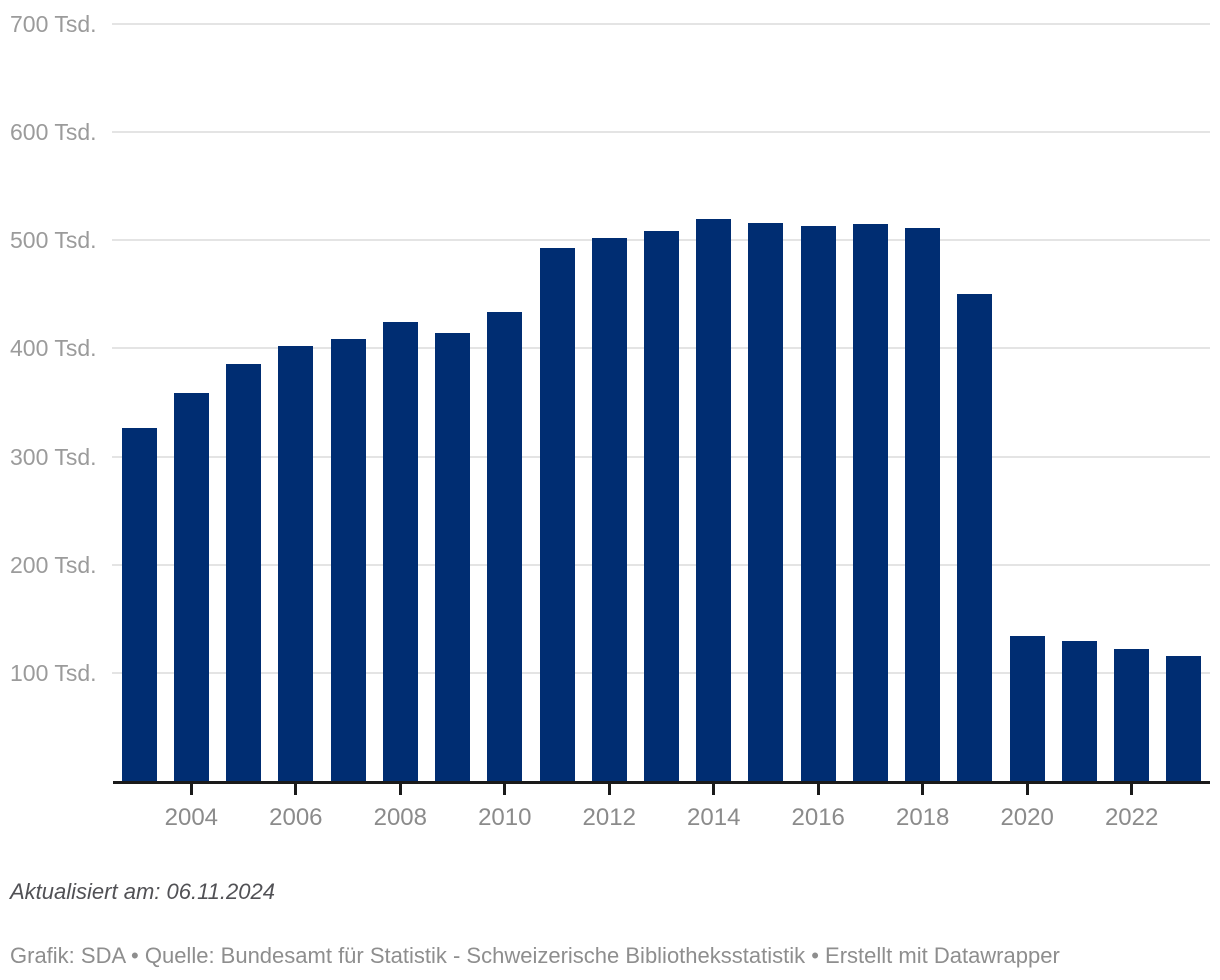  Describe the element at coordinates (191, 817) in the screenshot. I see `x-axis-label-2004: 2004` at that location.